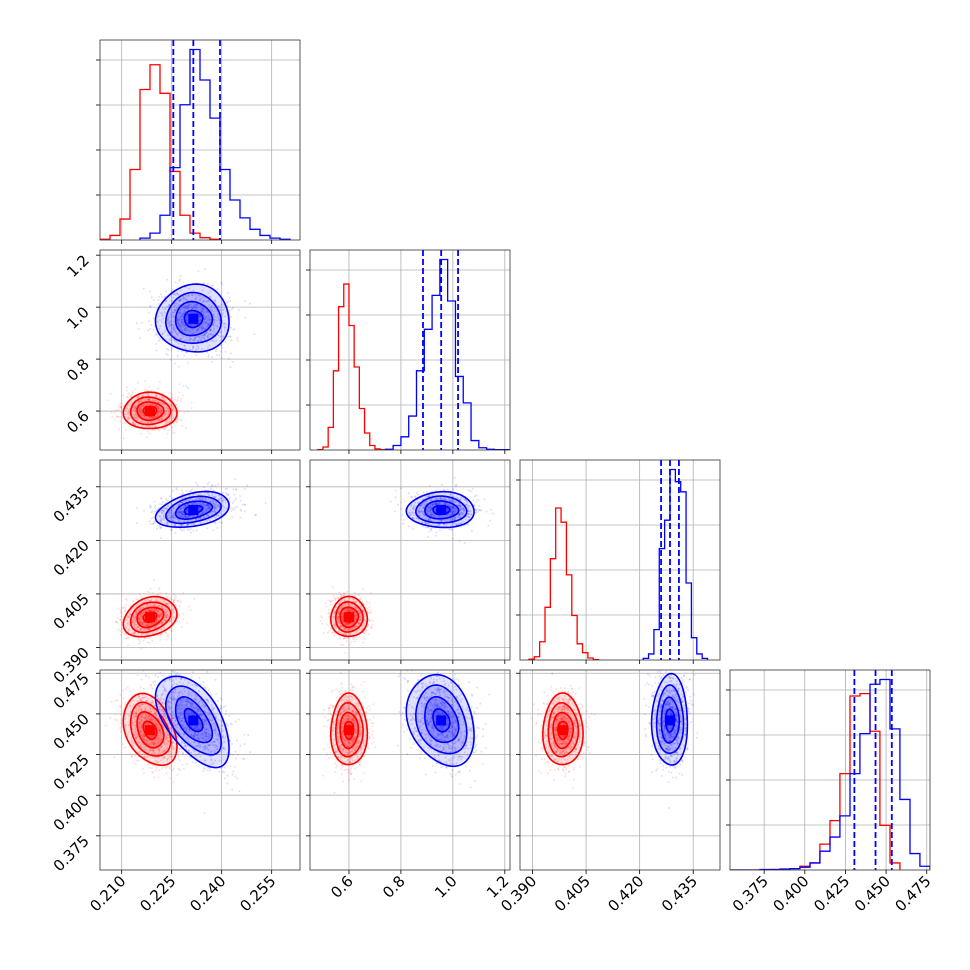  What do you see at coordinates (625, 893) in the screenshot?
I see `x-tick-label: 0.420` at bounding box center [625, 893].